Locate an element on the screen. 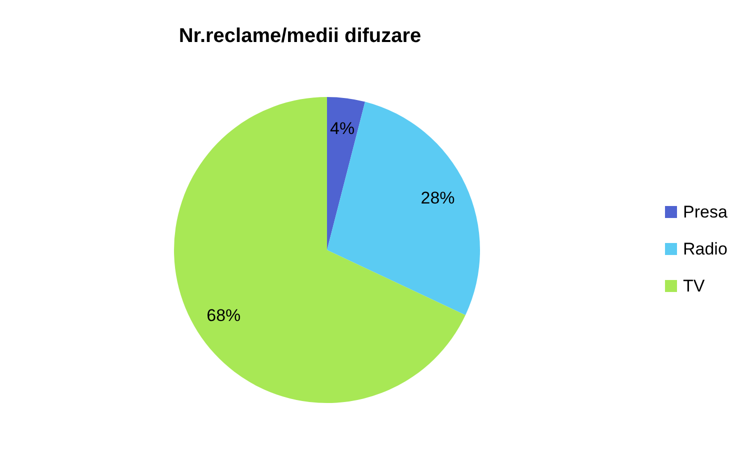  legend-label: Radio is located at coordinates (705, 249).